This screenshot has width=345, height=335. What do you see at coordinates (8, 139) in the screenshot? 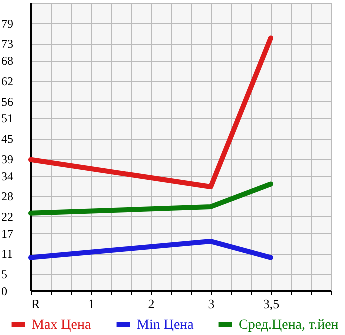
I see `y-tick-label: 45` at bounding box center [8, 139].